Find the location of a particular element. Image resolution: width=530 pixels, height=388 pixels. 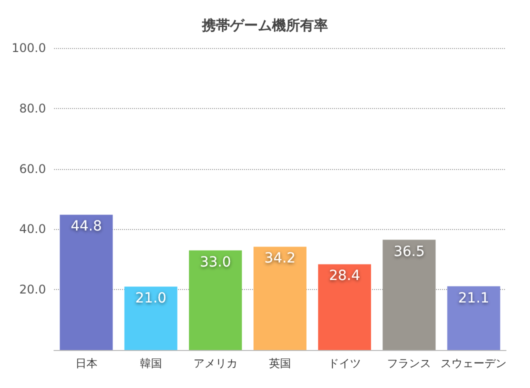

data-label: 34.2 is located at coordinates (280, 258).